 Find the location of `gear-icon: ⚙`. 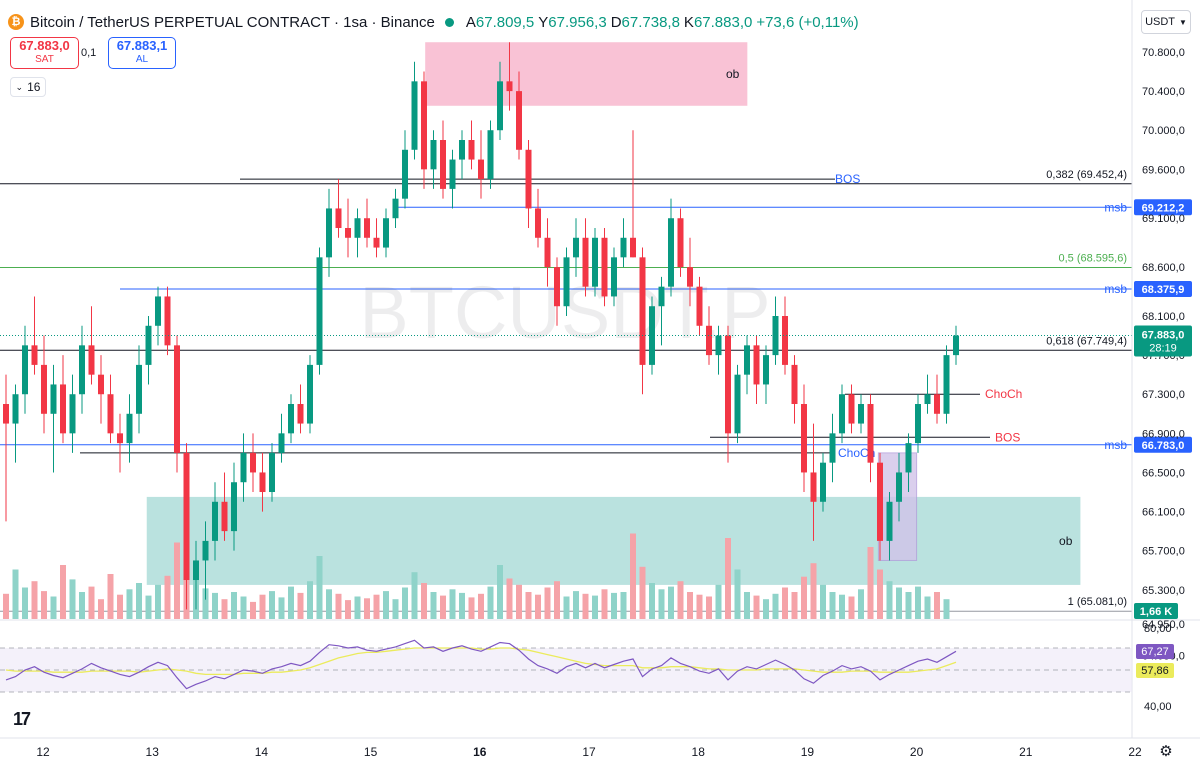

gear-icon: ⚙ is located at coordinates (1166, 751).